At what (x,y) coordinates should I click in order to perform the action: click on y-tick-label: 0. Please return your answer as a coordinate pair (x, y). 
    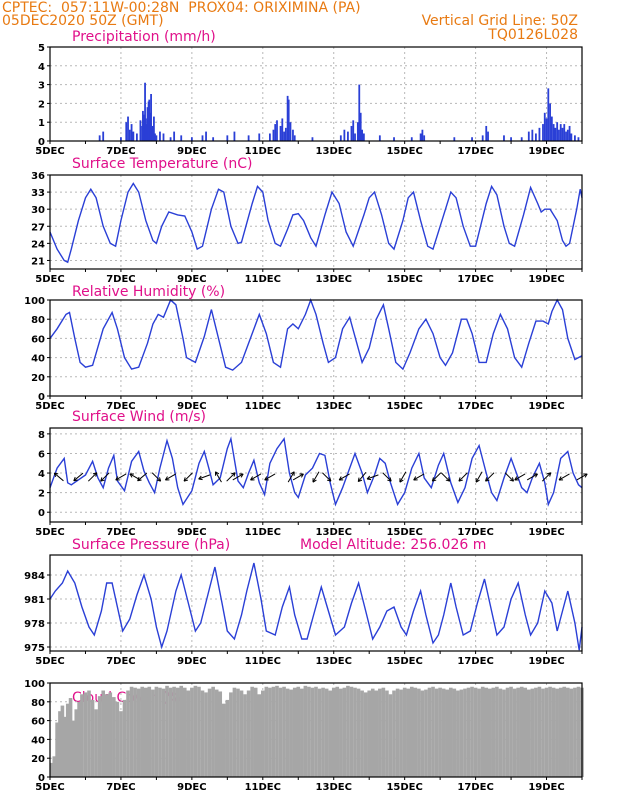
    Looking at the image, I should click on (41, 513).